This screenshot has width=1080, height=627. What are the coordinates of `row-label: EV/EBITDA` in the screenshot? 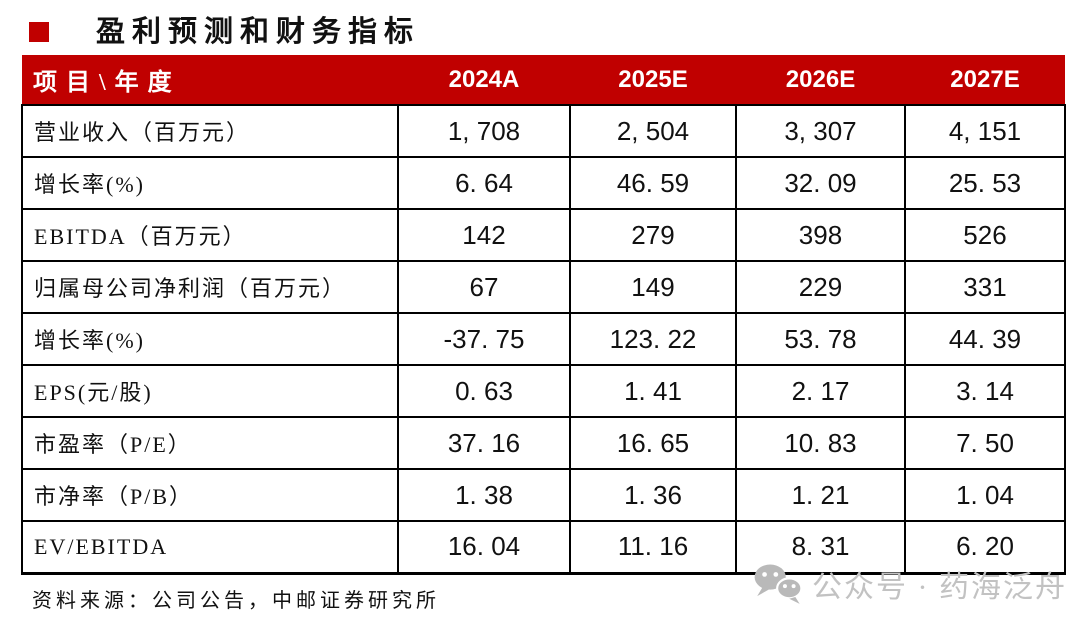 It's located at (210, 547).